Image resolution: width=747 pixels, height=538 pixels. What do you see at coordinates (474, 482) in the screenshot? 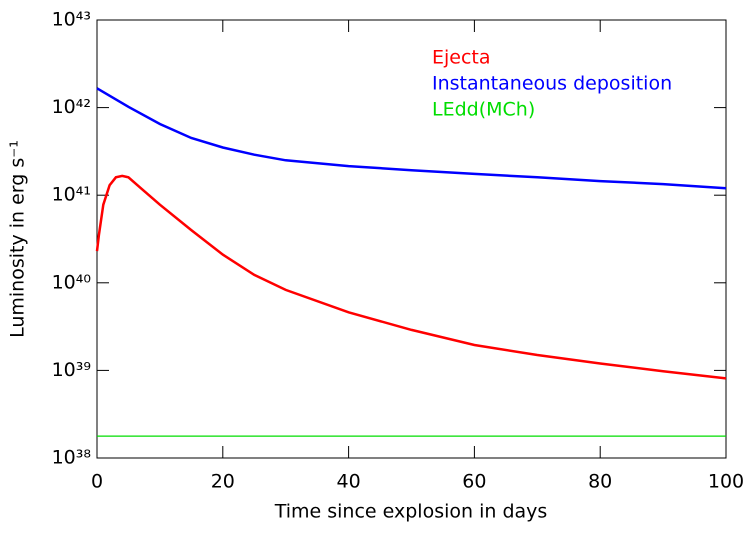
I see `x-tick-label: 60` at bounding box center [474, 482].